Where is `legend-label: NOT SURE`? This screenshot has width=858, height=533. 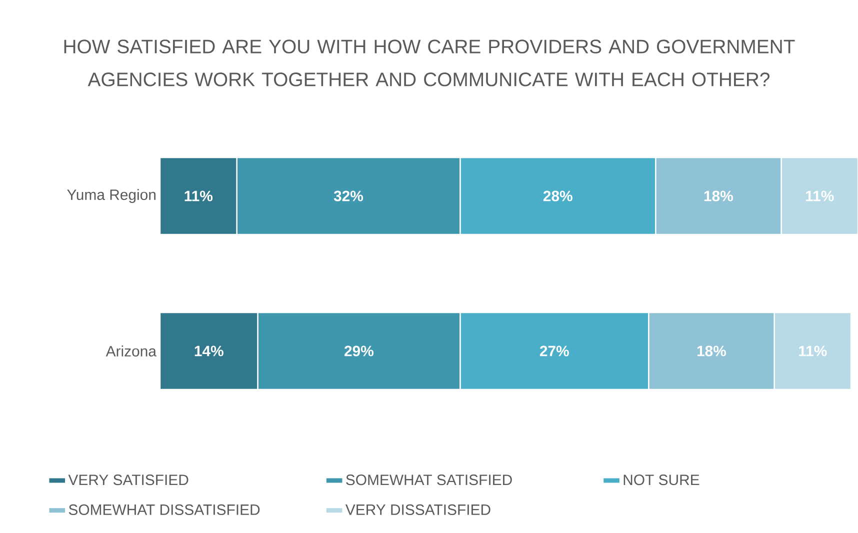
legend-label: NOT SURE is located at coordinates (662, 480).